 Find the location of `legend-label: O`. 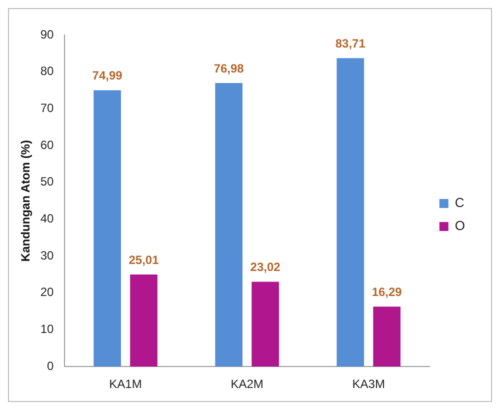

legend-label: O is located at coordinates (460, 226).